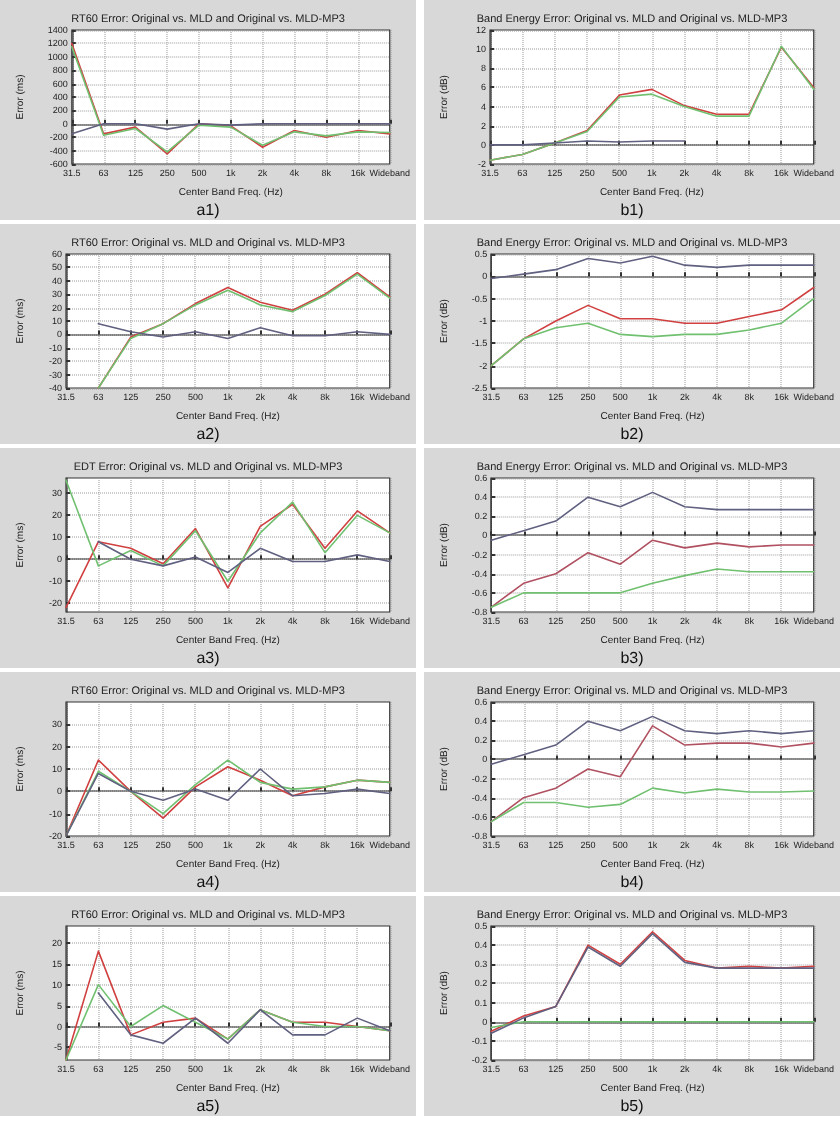  What do you see at coordinates (208, 210) in the screenshot?
I see `text: a1)` at bounding box center [208, 210].